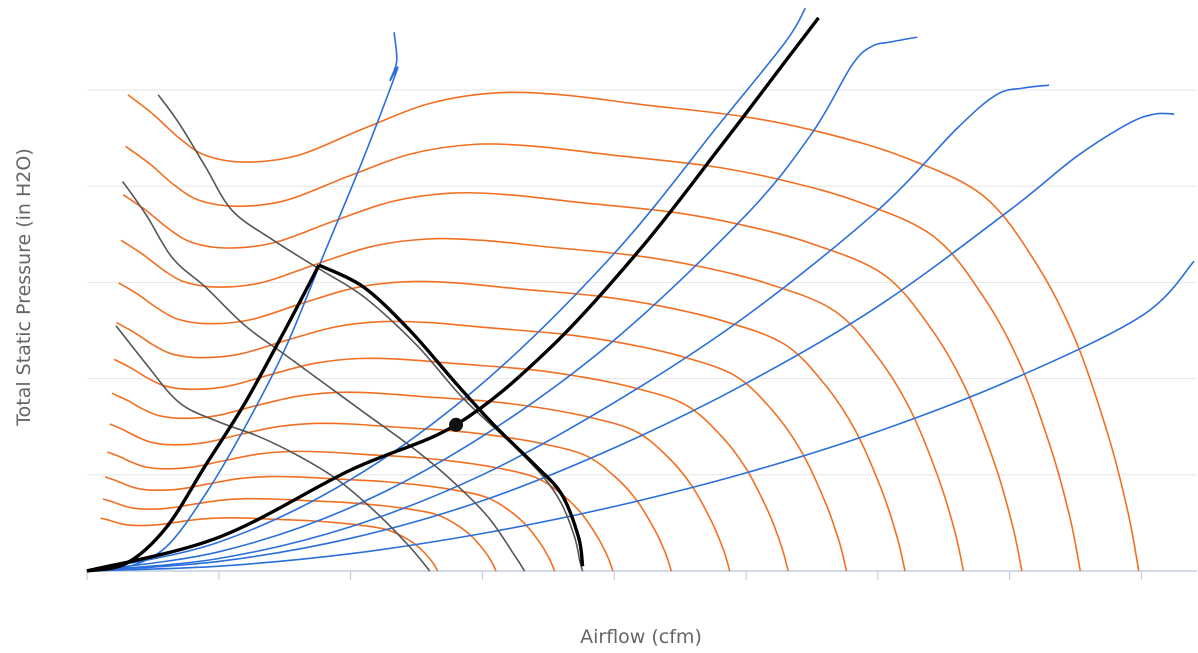  What do you see at coordinates (24, 287) in the screenshot?
I see `y-axis-title: Total Static Pressure (in H2O)` at bounding box center [24, 287].